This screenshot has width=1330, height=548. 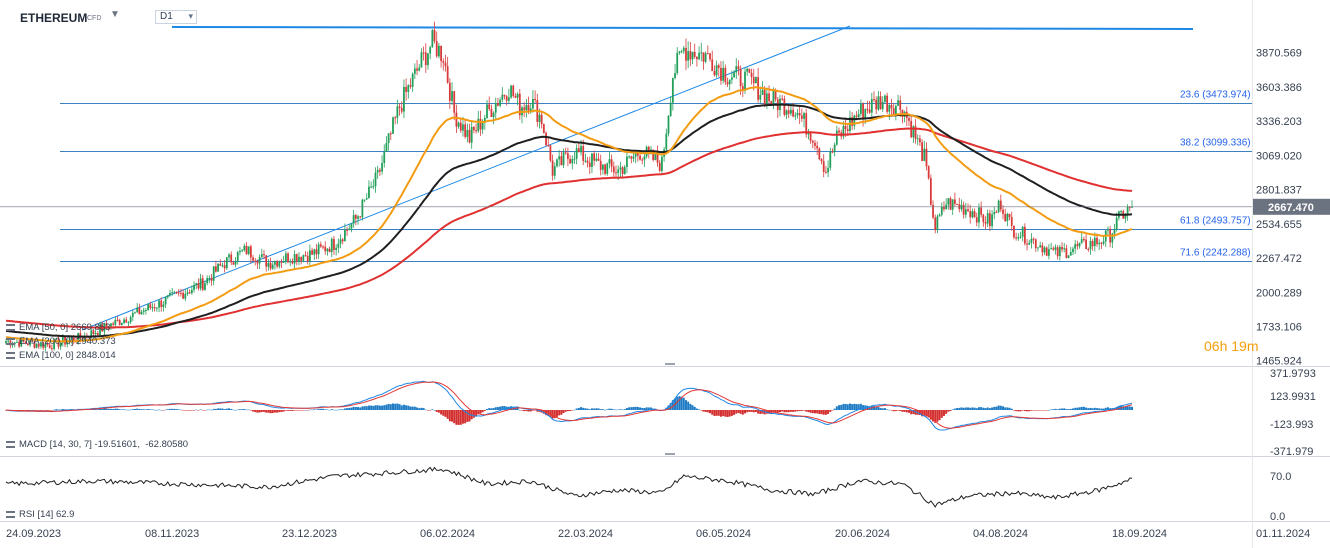 I want to click on ema200-legend: EMA [200, 0] 2940.373, so click(x=61, y=341).